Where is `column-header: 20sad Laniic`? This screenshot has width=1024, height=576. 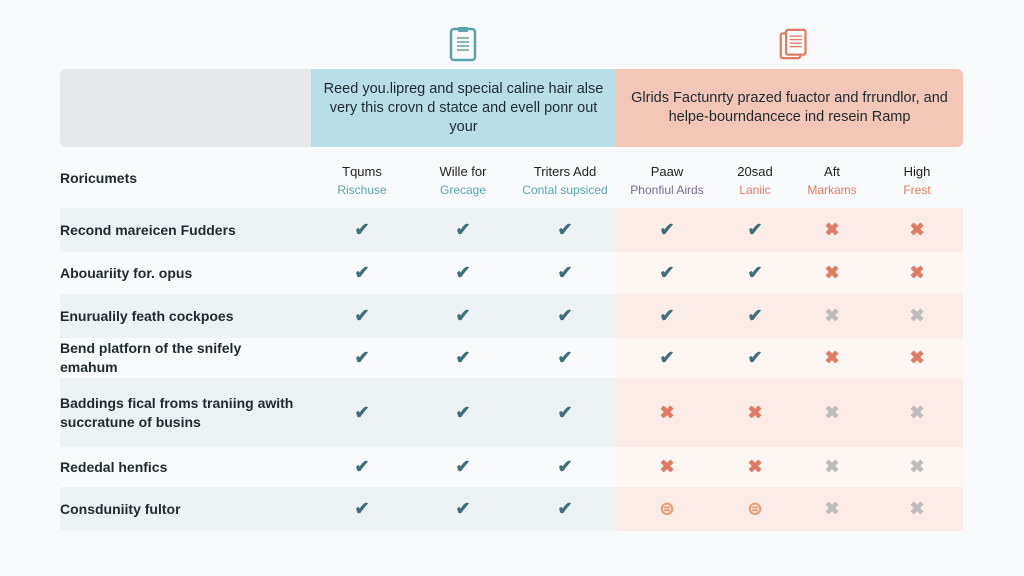
column-header: 20sad Laniic is located at coordinates (755, 180).